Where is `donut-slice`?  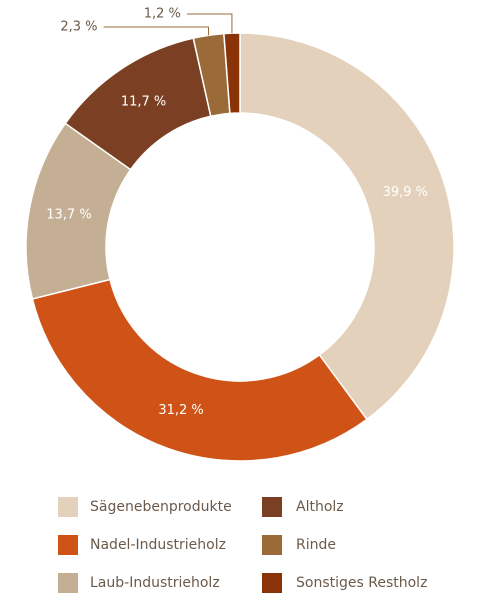 donut-slice is located at coordinates (232, 73).